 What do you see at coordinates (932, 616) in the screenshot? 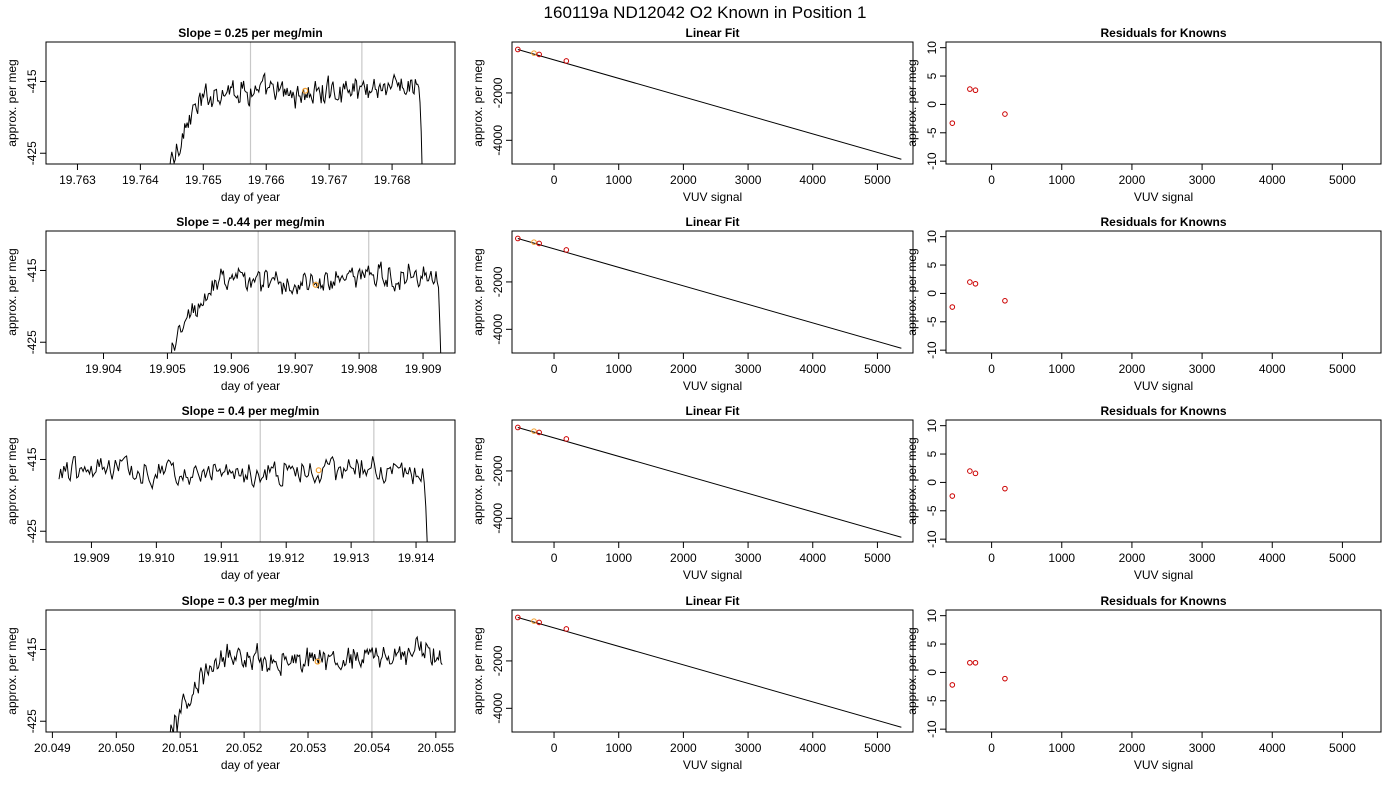
I see `y-tick-label: 10` at bounding box center [932, 616].